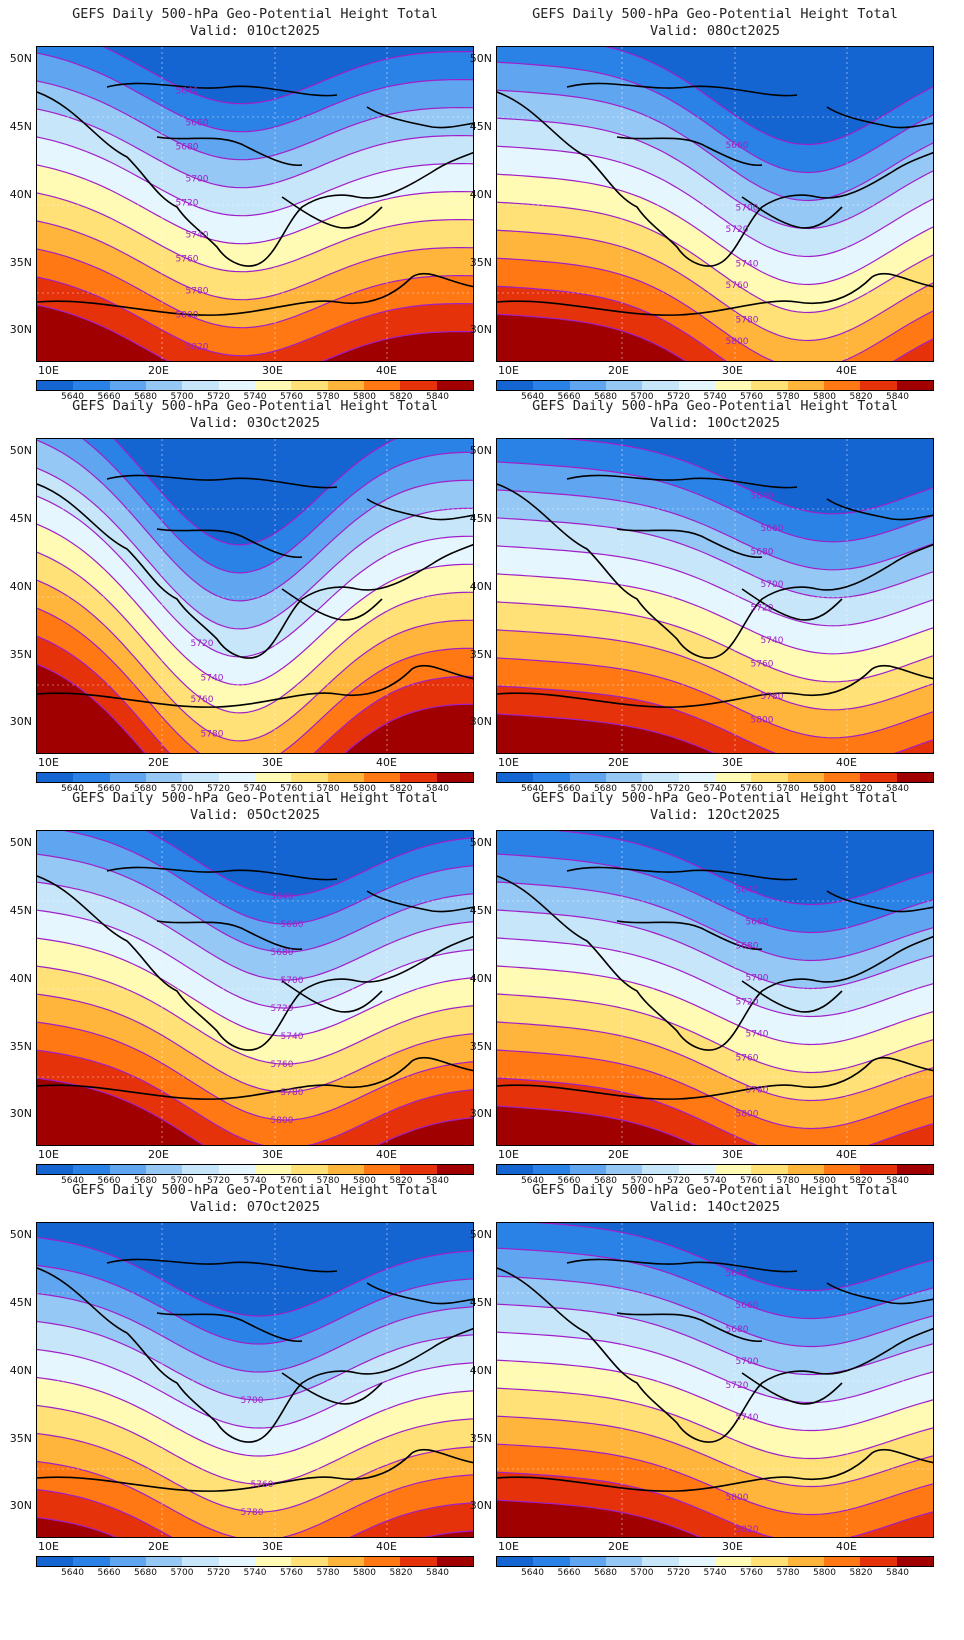 Image resolution: width=964 pixels, height=1640 pixels. Describe the element at coordinates (747, 1114) in the screenshot. I see `contour-label: 5800` at that location.